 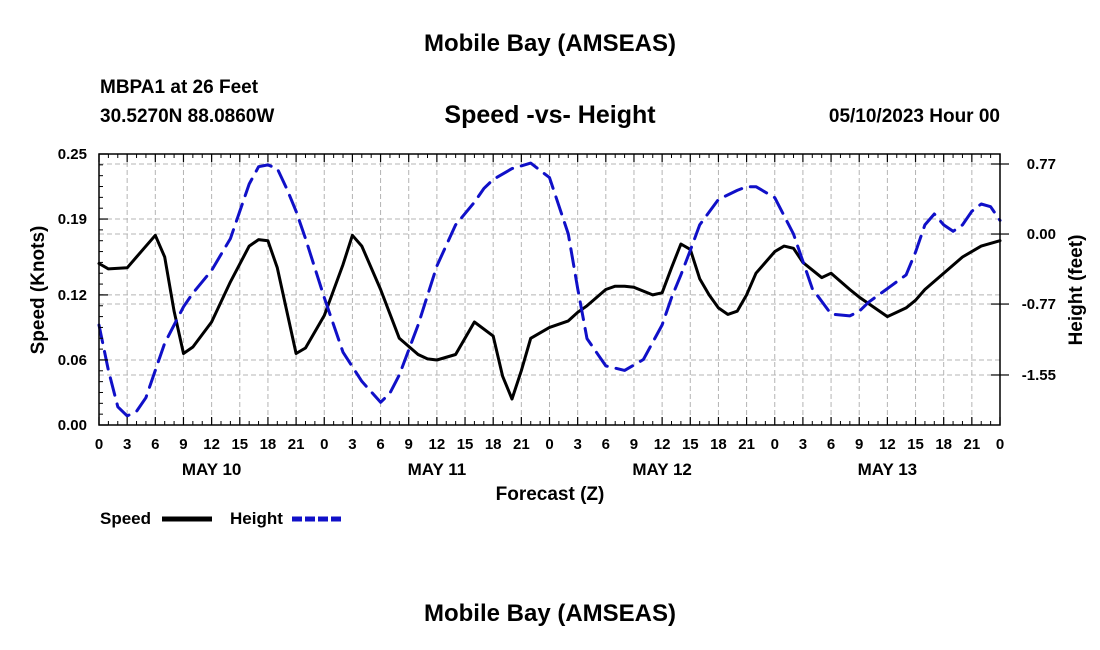 What do you see at coordinates (1039, 304) in the screenshot?
I see `y2-tick-label: -0.77` at bounding box center [1039, 304].